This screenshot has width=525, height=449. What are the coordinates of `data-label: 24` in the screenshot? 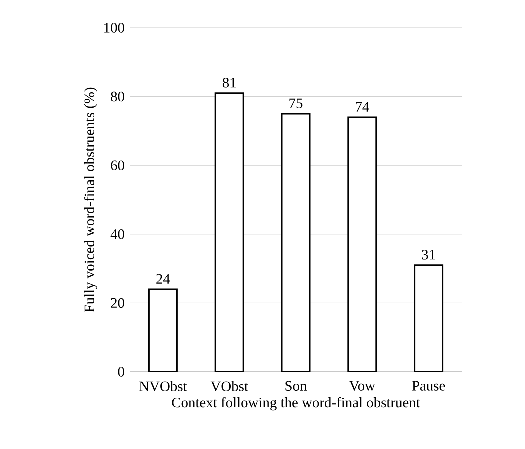 It's located at (163, 279).